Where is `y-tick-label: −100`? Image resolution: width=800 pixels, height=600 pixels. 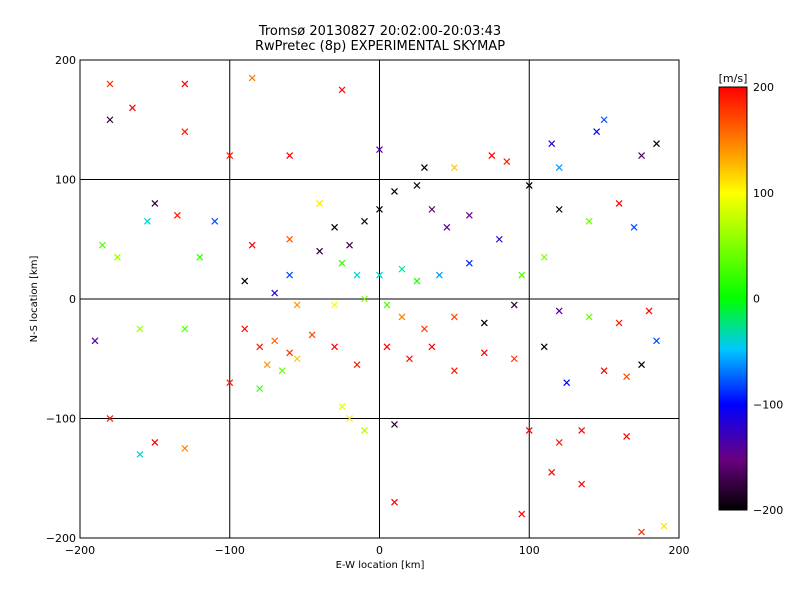
y-tick-label: −100 is located at coordinates (61, 419).